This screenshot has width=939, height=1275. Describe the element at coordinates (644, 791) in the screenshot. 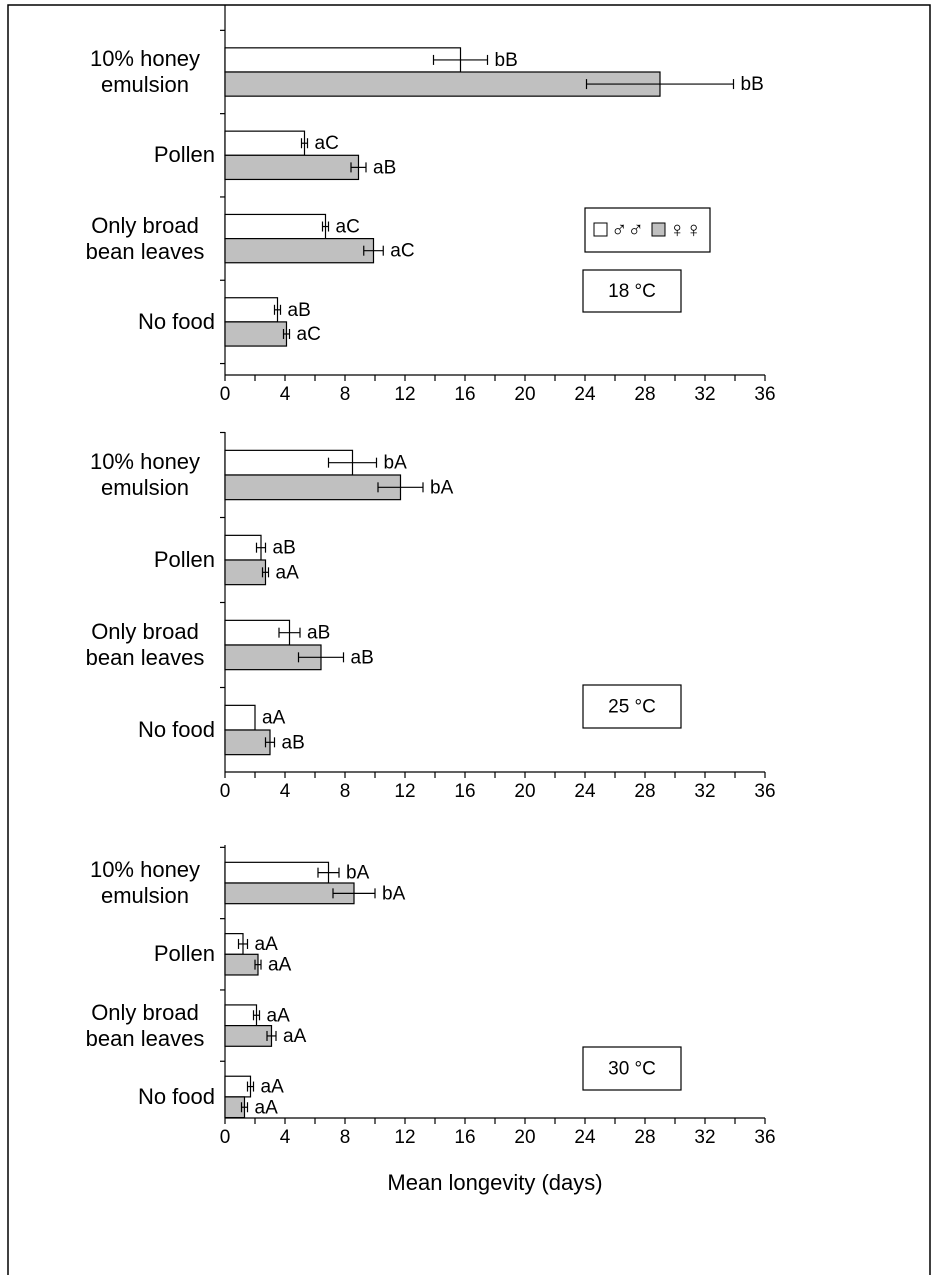

I see `x-tick-label: 28` at that location.